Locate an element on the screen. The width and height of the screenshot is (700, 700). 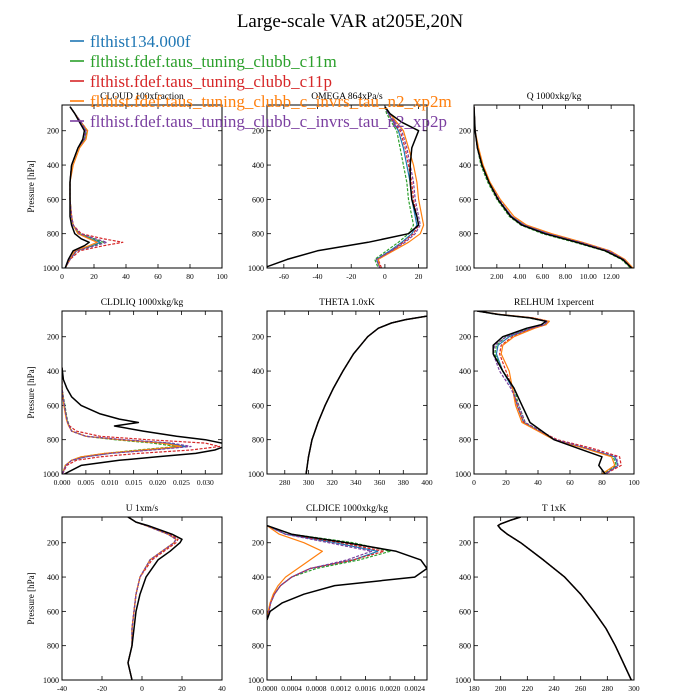
legend-label: flthist134.000f is located at coordinates (140, 41).